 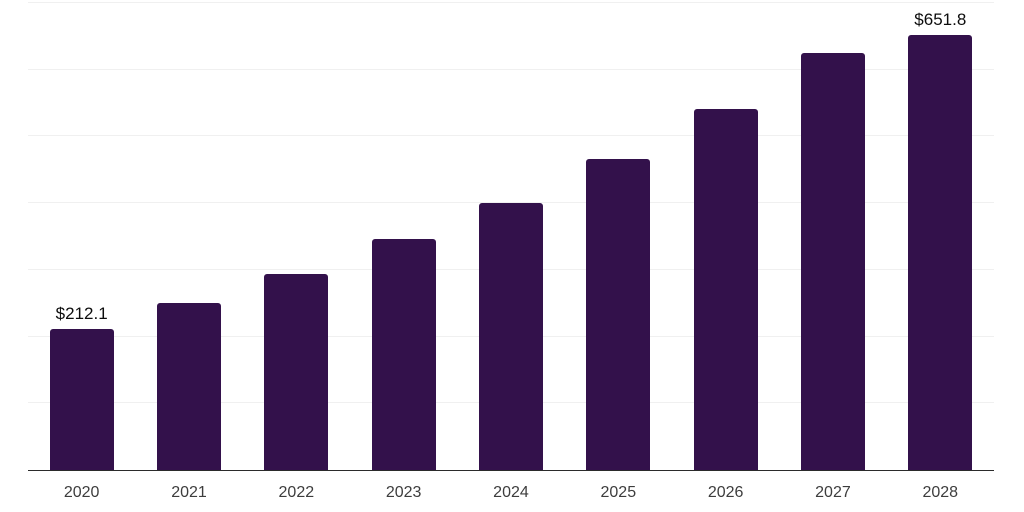 What do you see at coordinates (81, 236) in the screenshot?
I see `bar-slot-2020: $212.1` at bounding box center [81, 236].